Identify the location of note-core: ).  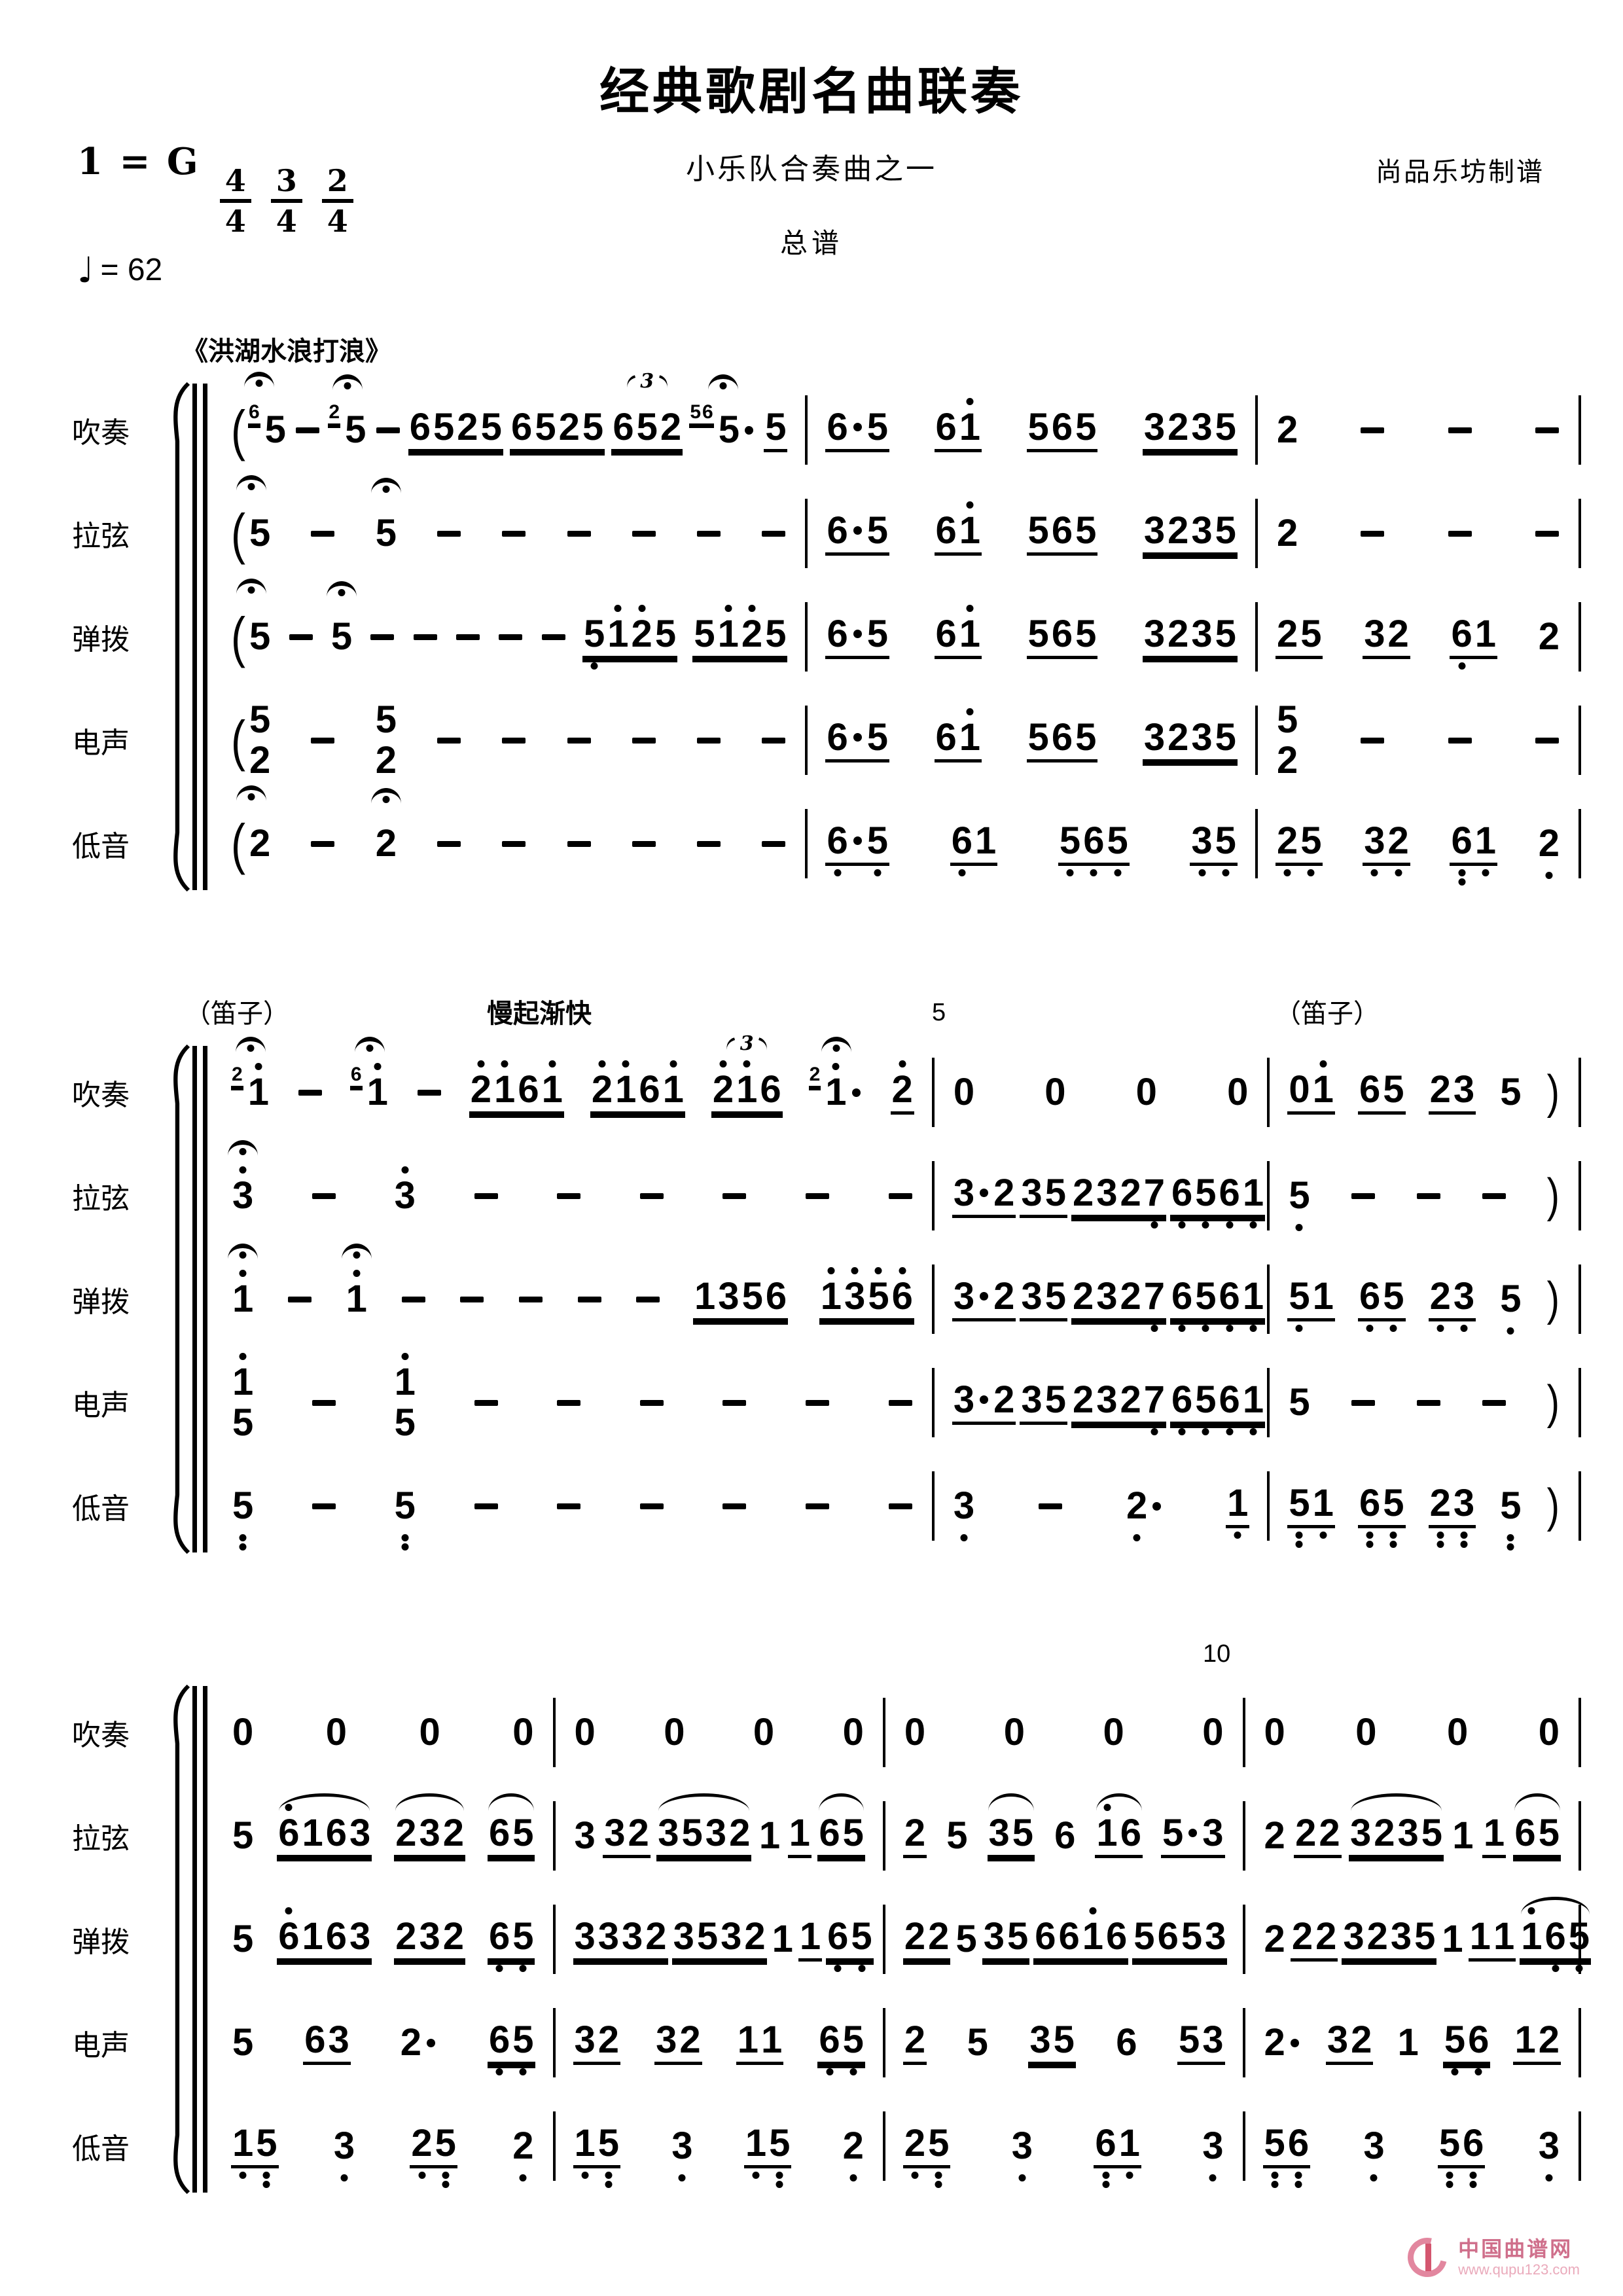
(1553, 1402).